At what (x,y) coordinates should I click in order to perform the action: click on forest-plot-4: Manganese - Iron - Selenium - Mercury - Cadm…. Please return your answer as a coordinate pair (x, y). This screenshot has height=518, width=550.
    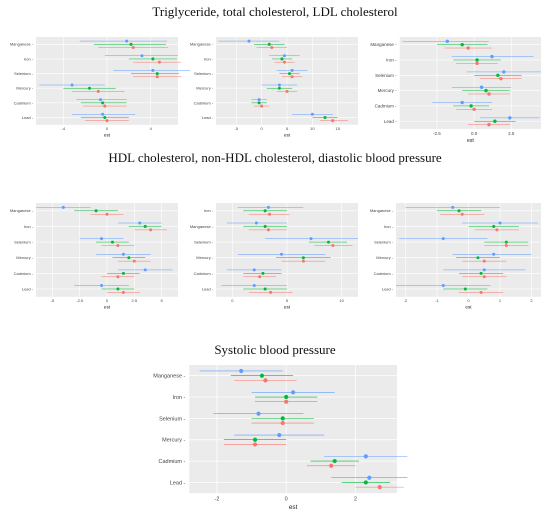
    Looking at the image, I should click on (94, 256).